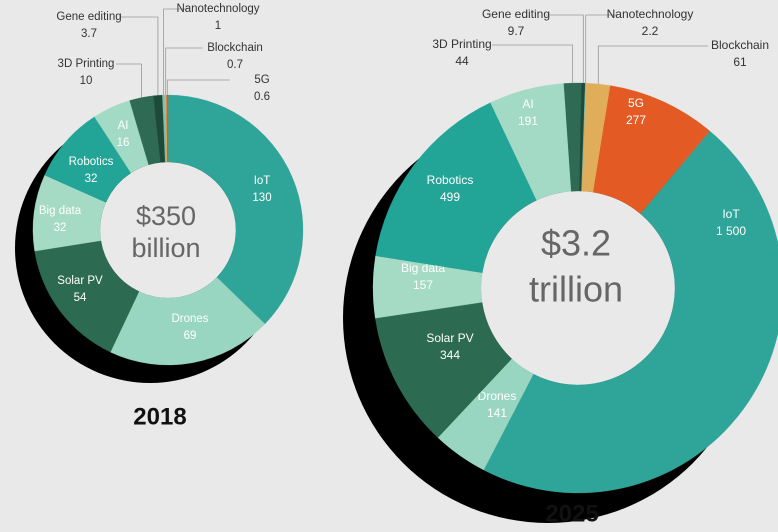 This screenshot has height=532, width=778. Describe the element at coordinates (262, 97) in the screenshot. I see `segment-value: 0.6` at that location.